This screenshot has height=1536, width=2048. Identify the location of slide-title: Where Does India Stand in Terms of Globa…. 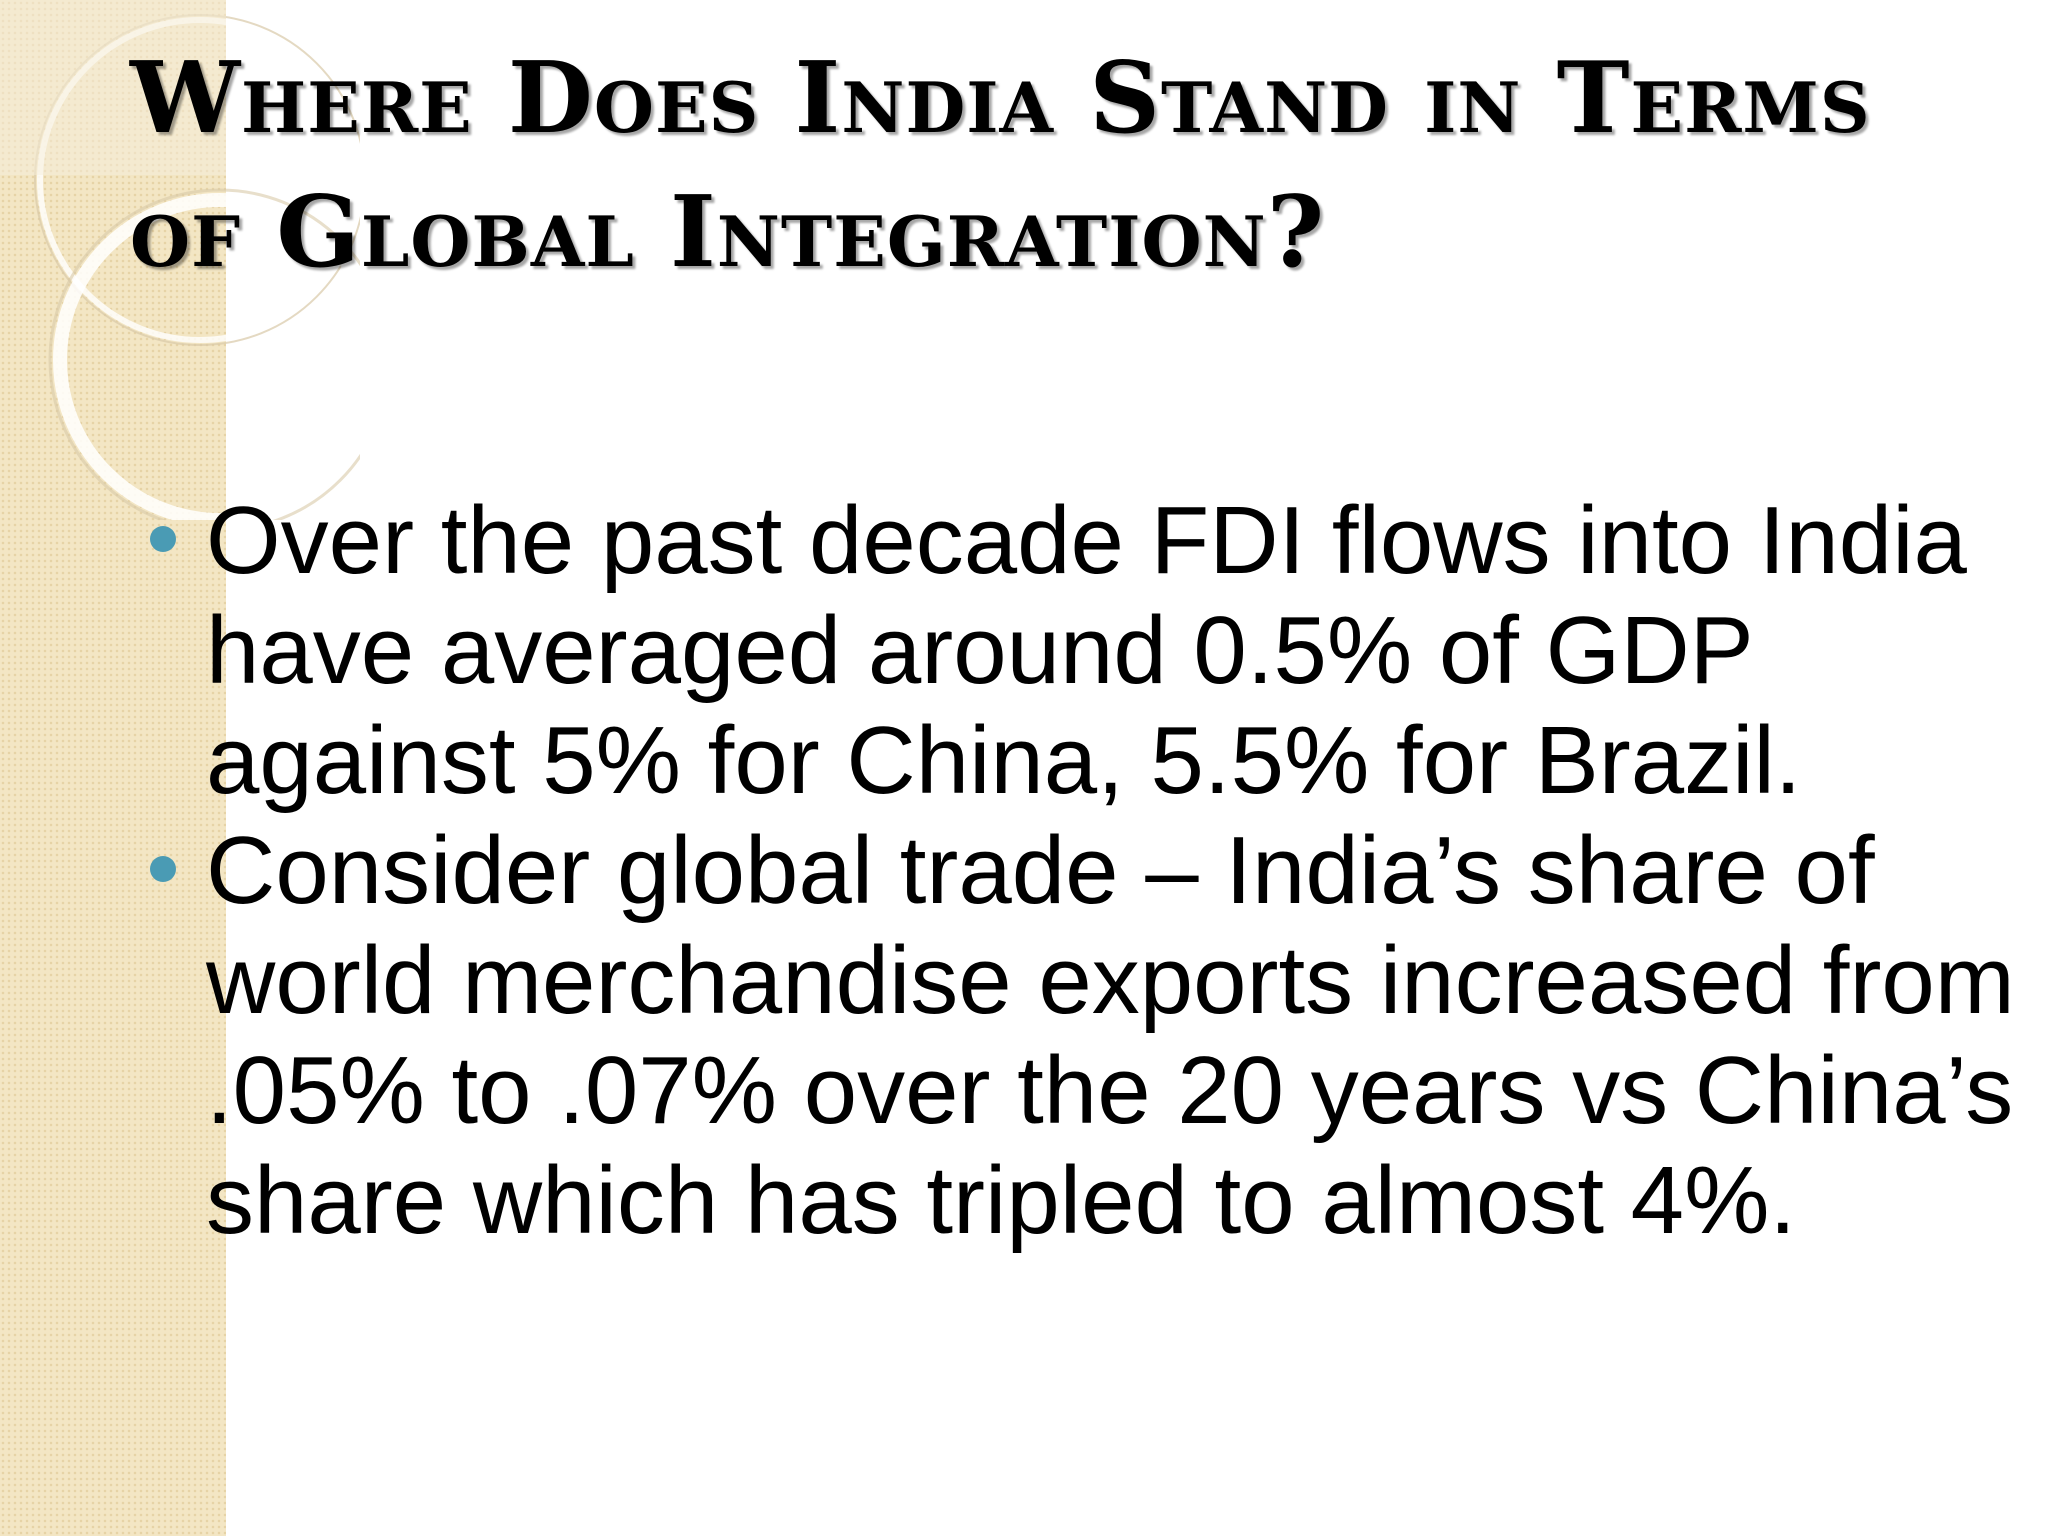
(1000, 165).